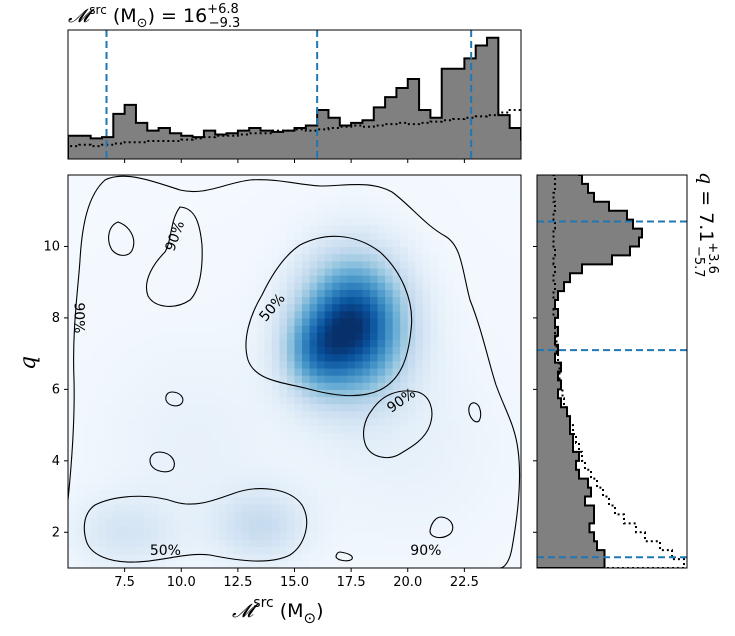 The image size is (735, 636). What do you see at coordinates (225, 23) in the screenshot?
I see `title-lower: −9.3` at bounding box center [225, 23].